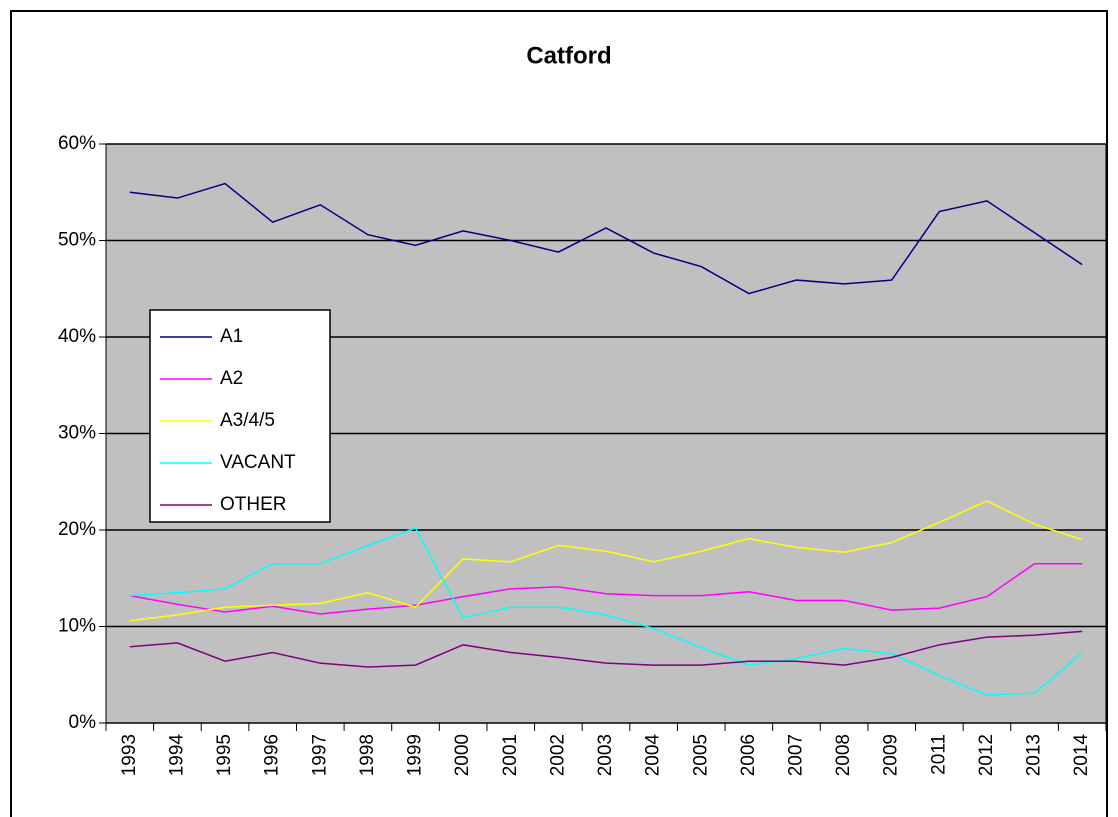  I want to click on y-tick-label: 50%, so click(77, 240).